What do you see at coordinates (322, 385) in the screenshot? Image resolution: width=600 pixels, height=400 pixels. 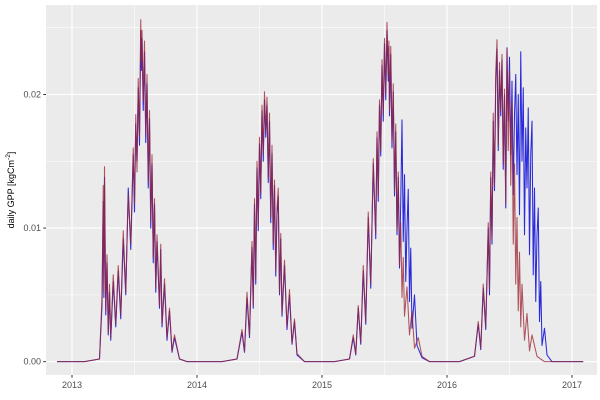 I see `x-axis-tick-label: 2015` at bounding box center [322, 385].